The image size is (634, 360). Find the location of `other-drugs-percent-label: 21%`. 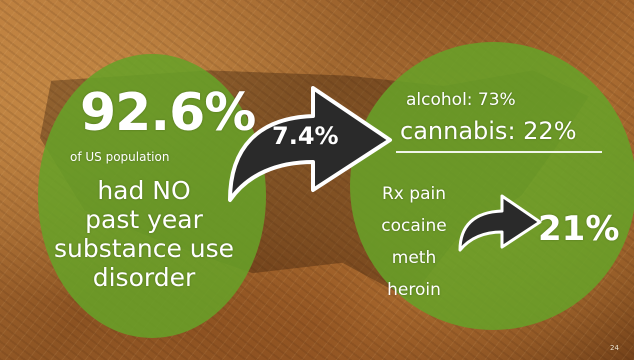

other-drugs-percent-label: 21% is located at coordinates (578, 229).